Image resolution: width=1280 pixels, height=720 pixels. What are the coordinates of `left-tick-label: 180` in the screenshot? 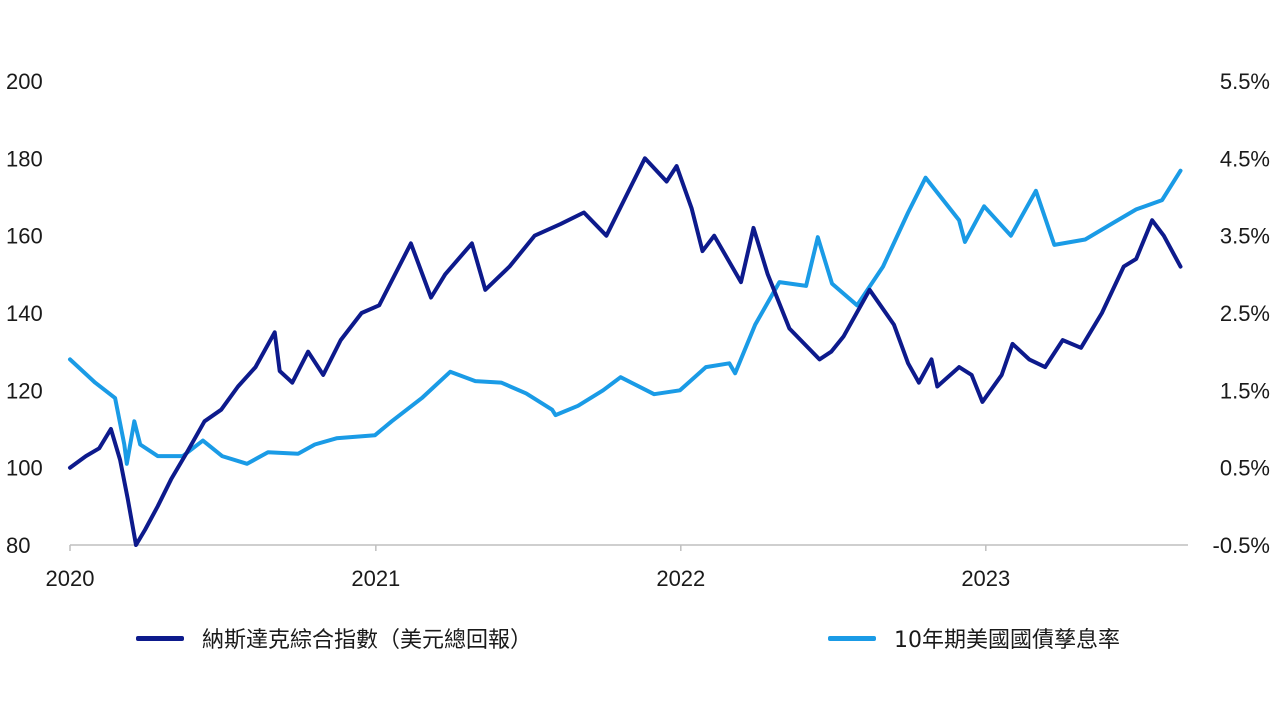 It's located at (24, 158).